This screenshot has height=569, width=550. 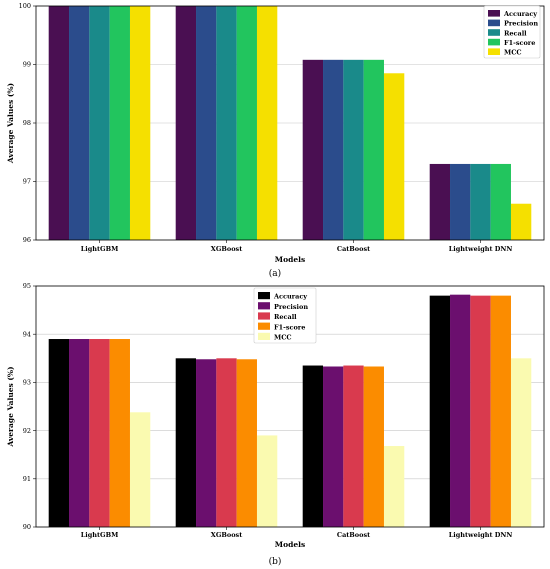 I want to click on y-tick-label: 94, so click(x=27, y=334).